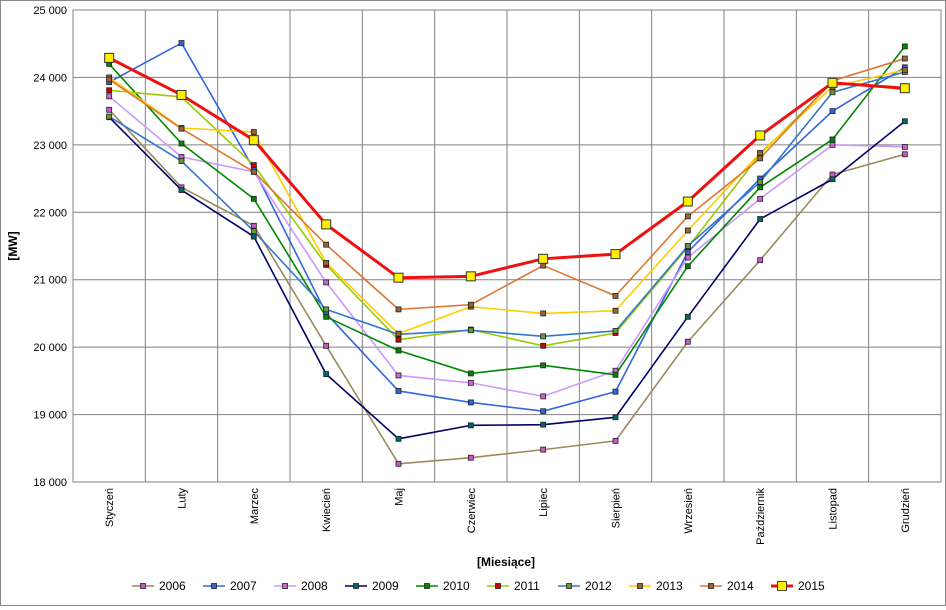  What do you see at coordinates (617, 508) in the screenshot?
I see `x-tick-label: Sierpień` at bounding box center [617, 508].